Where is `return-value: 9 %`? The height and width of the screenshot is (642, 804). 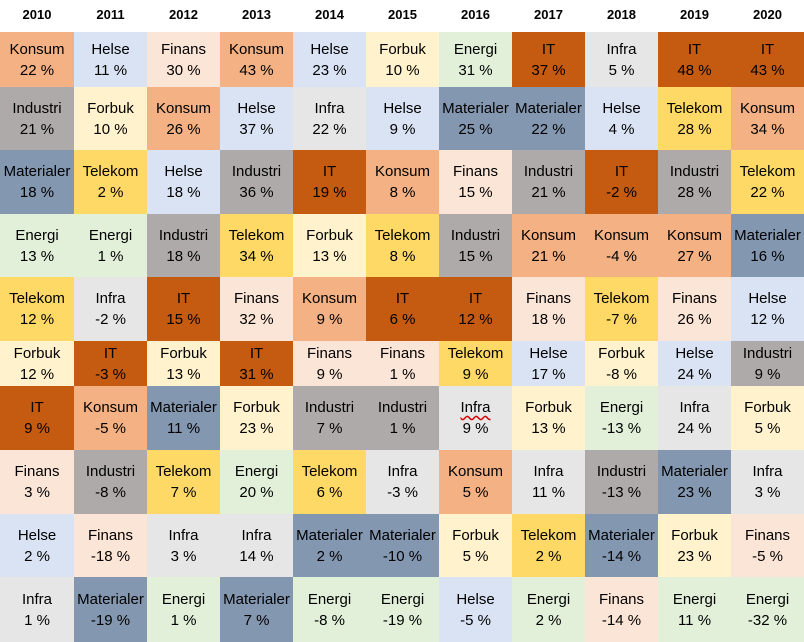
return-value: 9 % is located at coordinates (475, 374).